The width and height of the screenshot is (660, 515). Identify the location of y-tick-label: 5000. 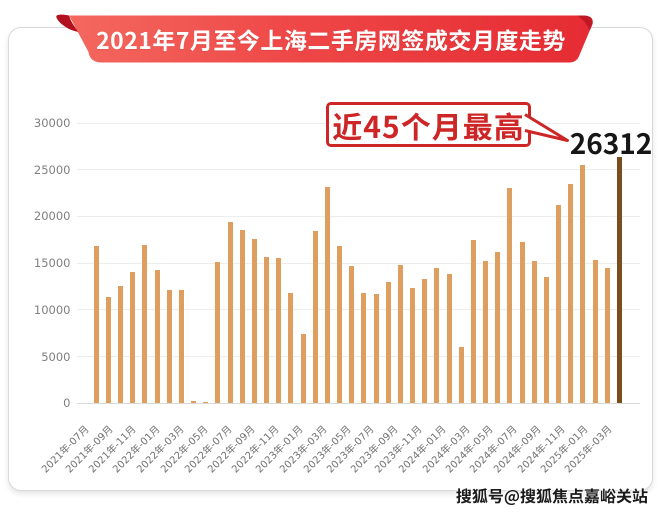
(56, 356).